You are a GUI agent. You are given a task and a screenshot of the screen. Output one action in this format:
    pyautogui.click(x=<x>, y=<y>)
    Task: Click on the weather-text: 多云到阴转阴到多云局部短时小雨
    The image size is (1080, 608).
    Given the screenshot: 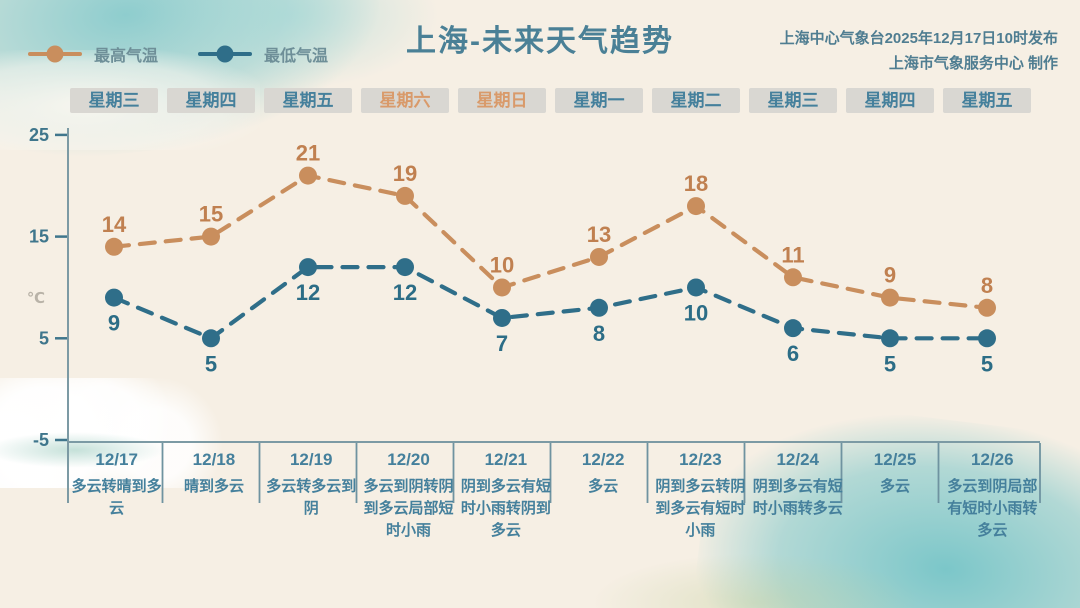 What is the action you would take?
    pyautogui.click(x=408, y=508)
    